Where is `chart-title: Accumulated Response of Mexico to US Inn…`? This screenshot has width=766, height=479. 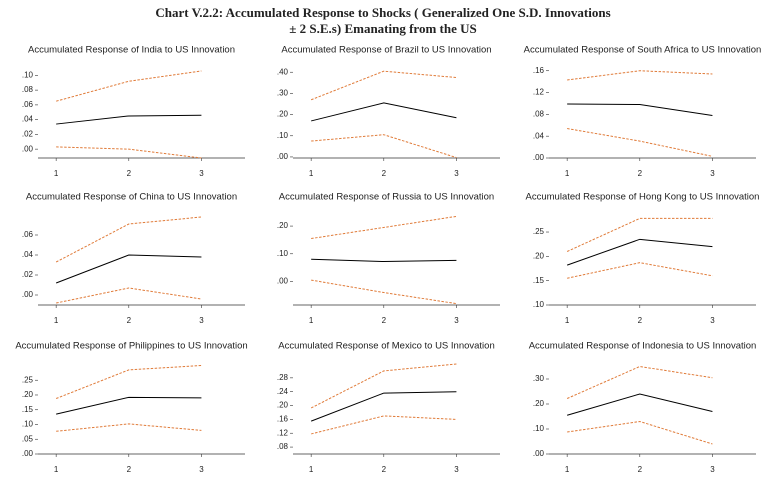 chart-title: Accumulated Response of Mexico to US Inn… is located at coordinates (386, 346).